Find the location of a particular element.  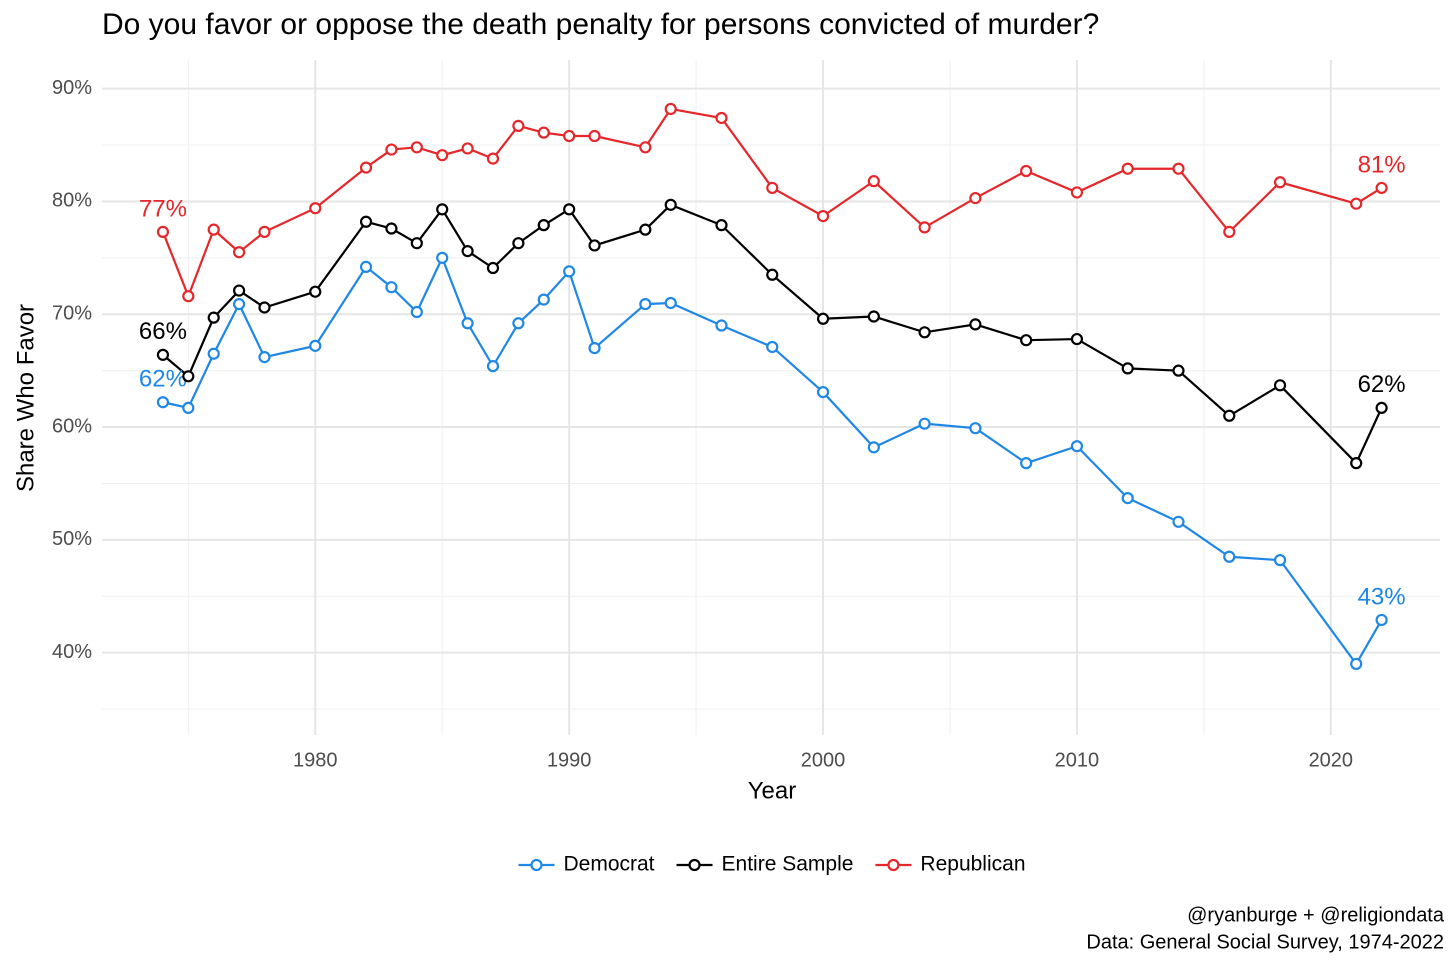

data-label: 66% is located at coordinates (163, 331).